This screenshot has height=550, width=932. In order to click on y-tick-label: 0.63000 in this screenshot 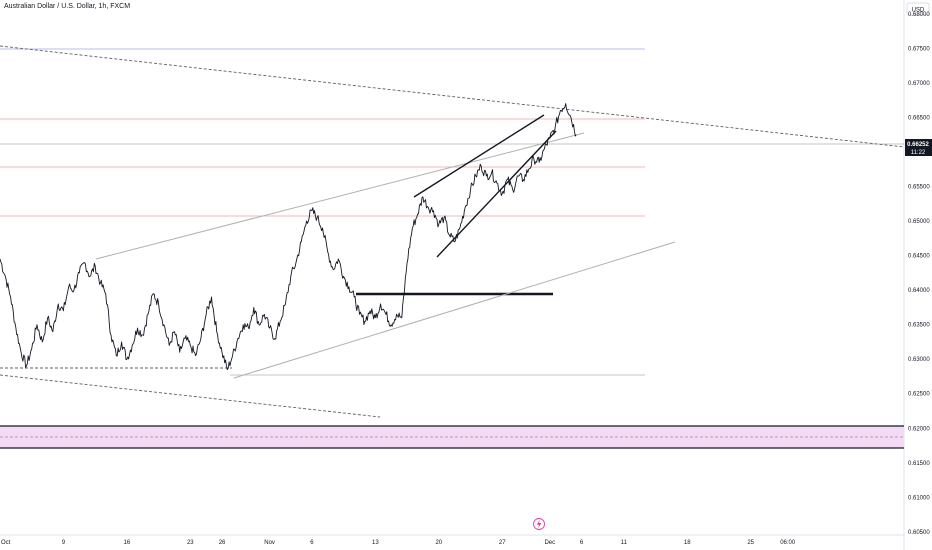, I will do `click(919, 360)`.